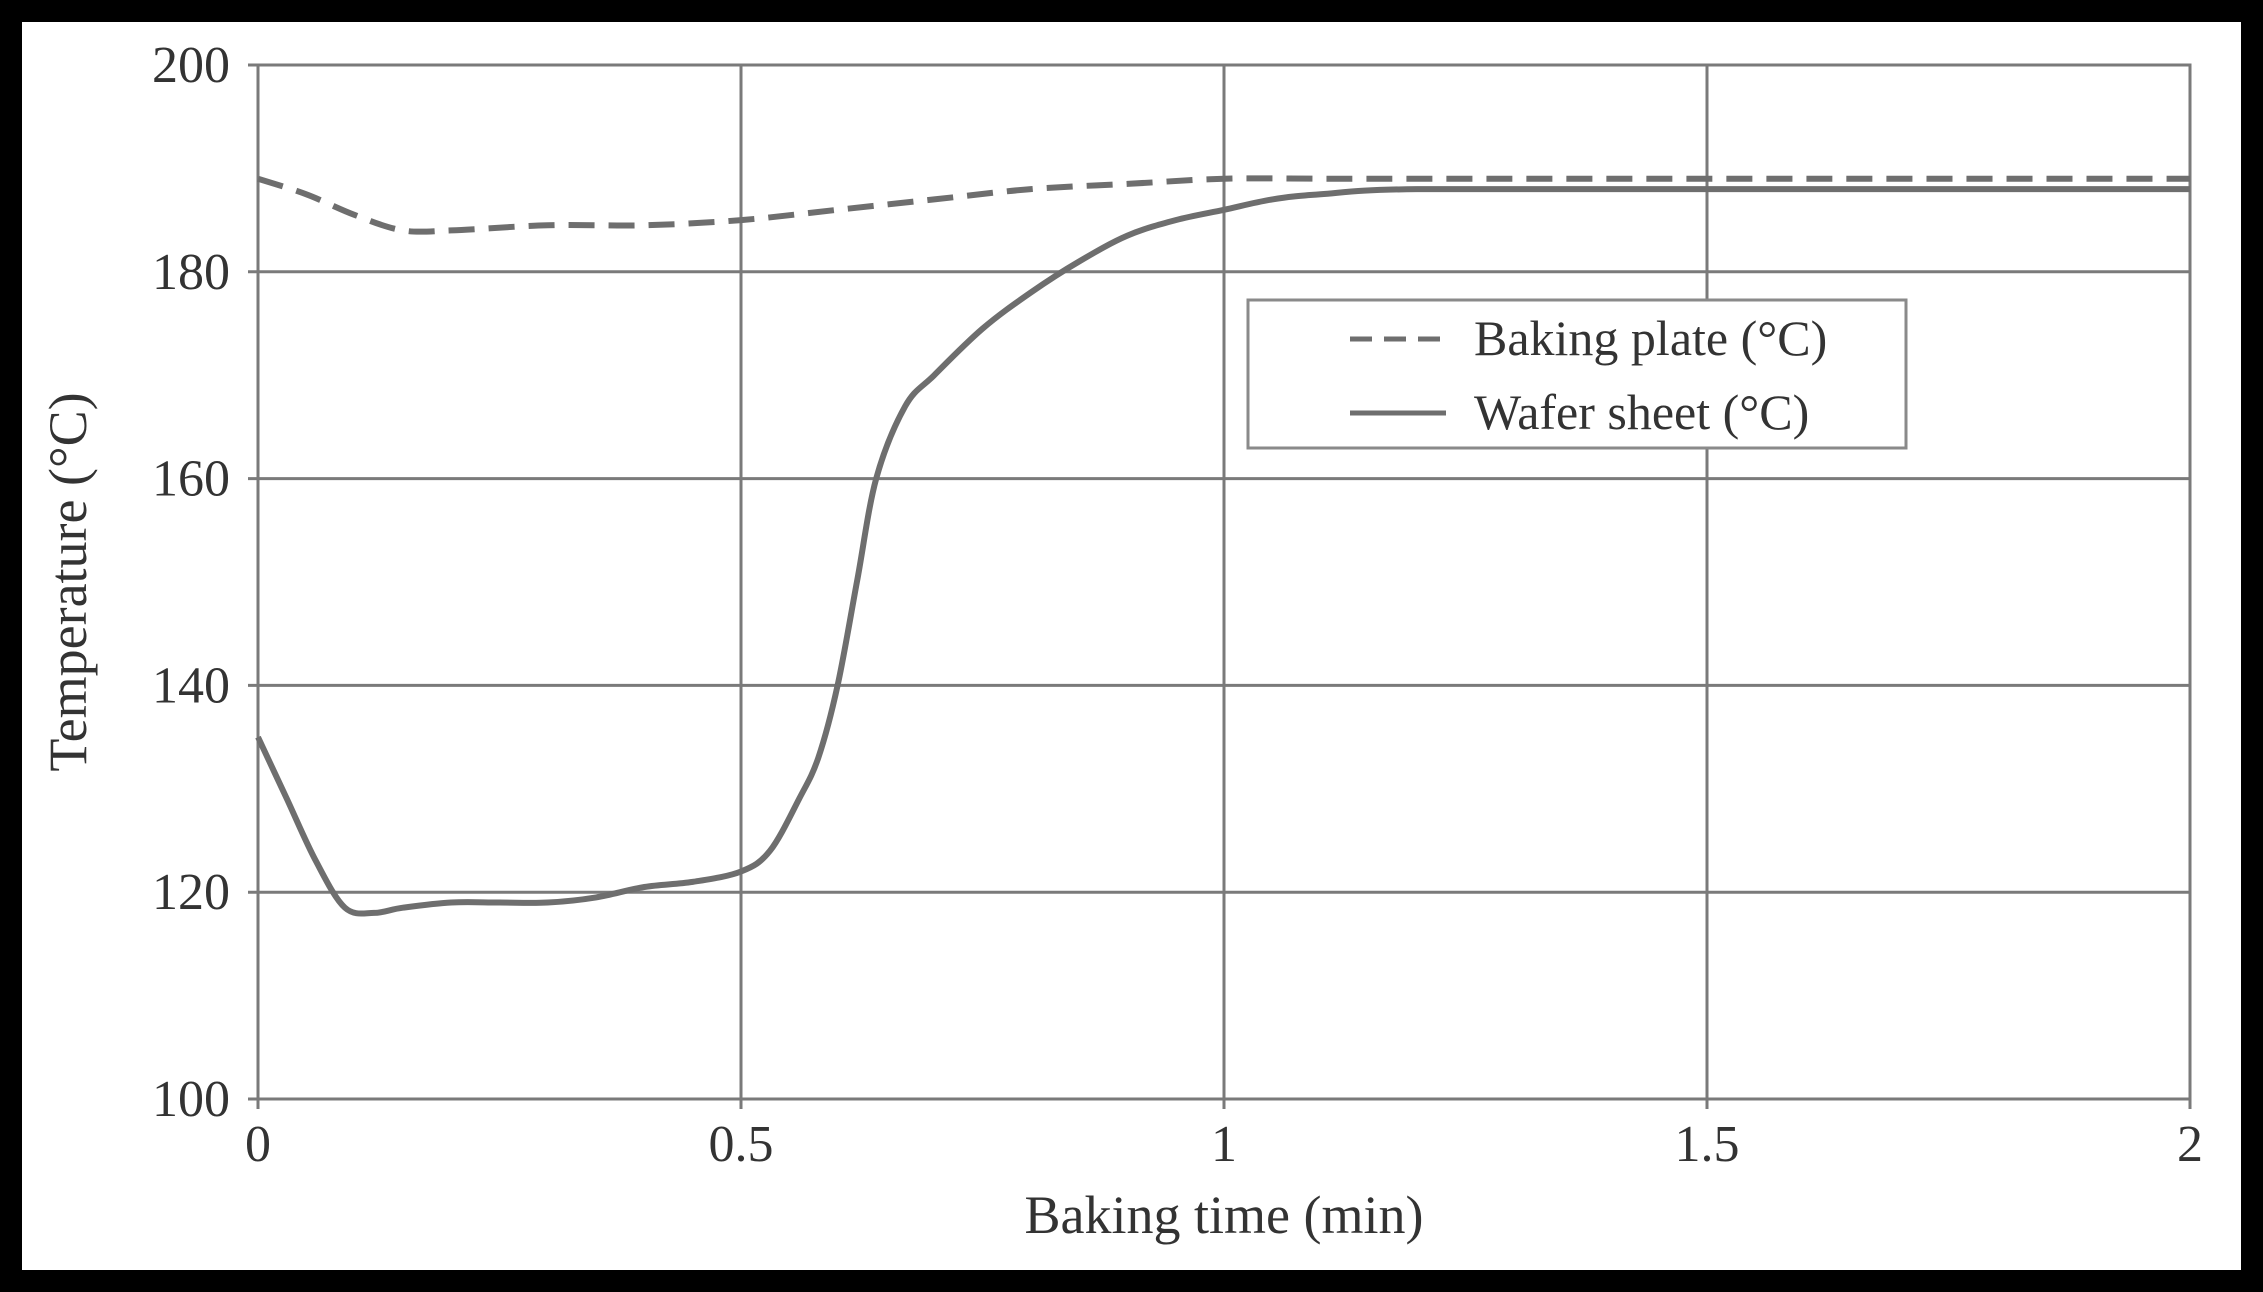 The height and width of the screenshot is (1292, 2263). Describe the element at coordinates (1224, 1215) in the screenshot. I see `x-axis-label: Baking time (min)` at that location.